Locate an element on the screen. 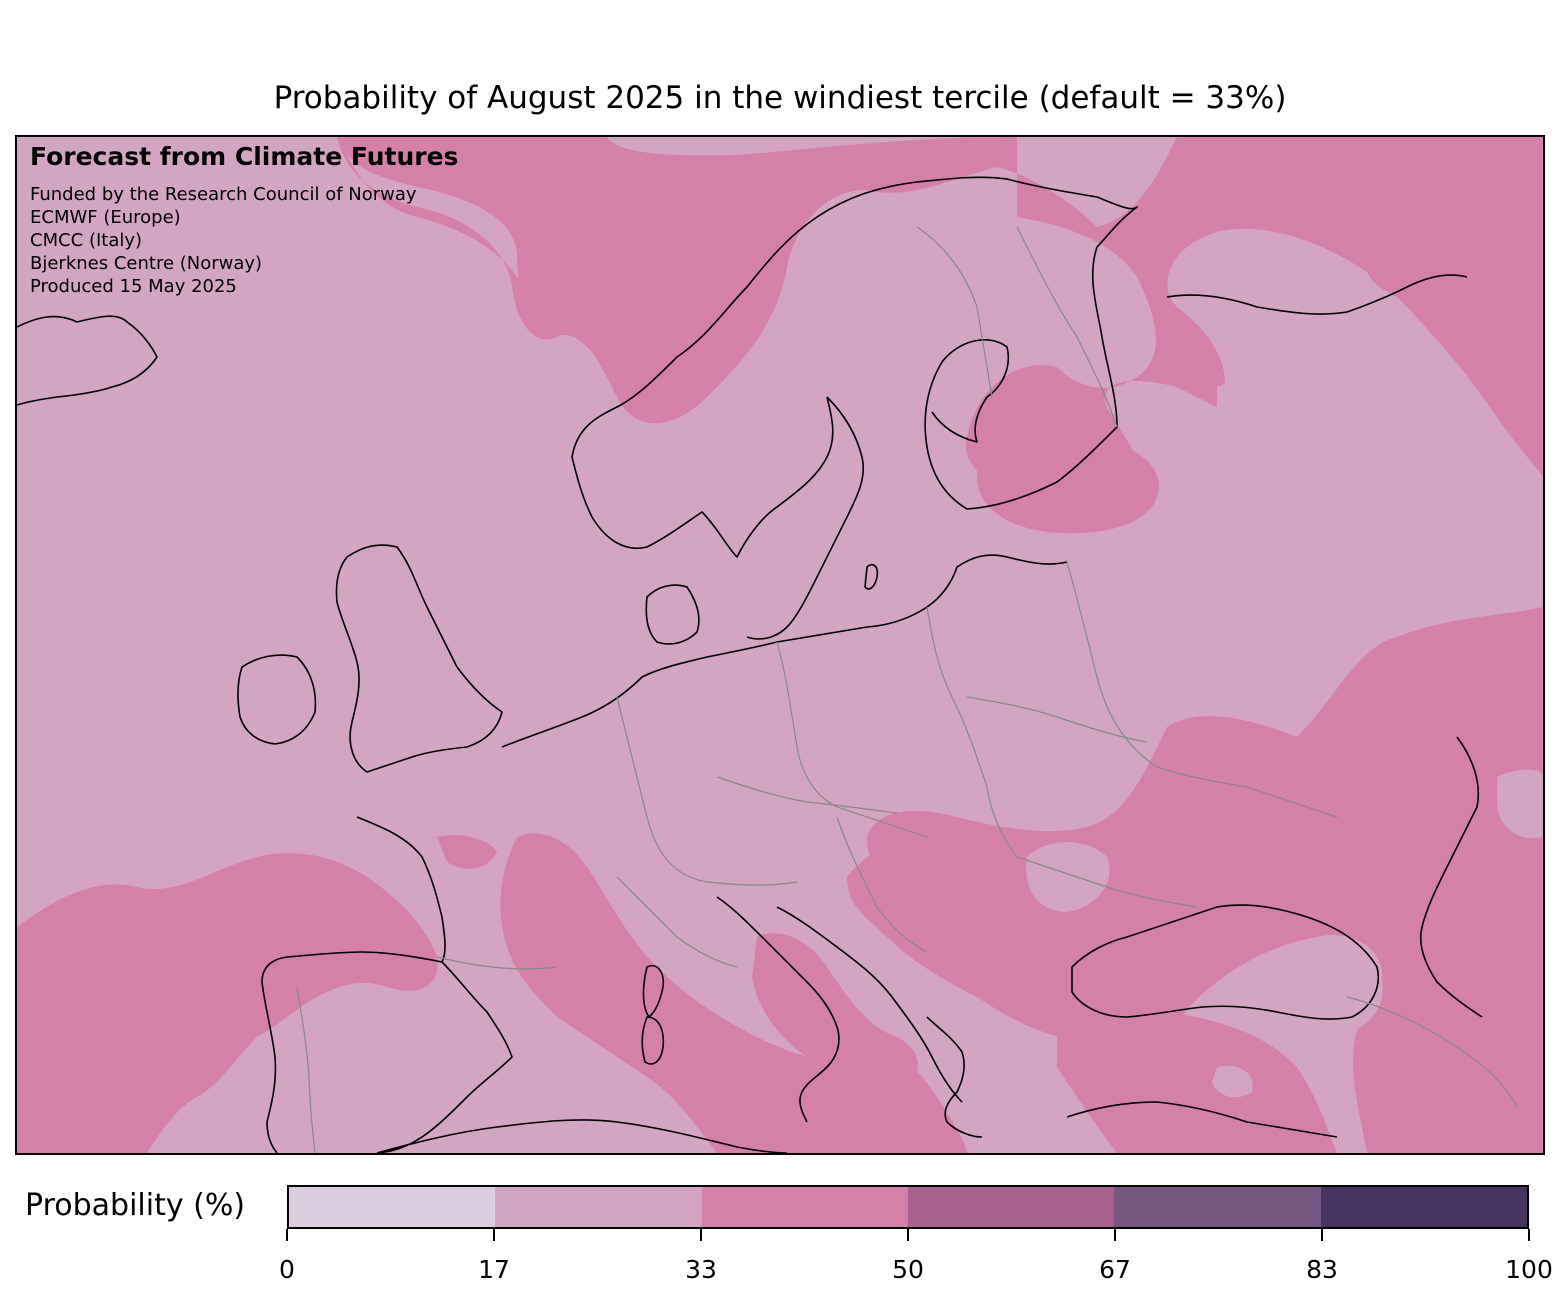 The image size is (1560, 1305). coast-turkey-south is located at coordinates (1202, 1119).